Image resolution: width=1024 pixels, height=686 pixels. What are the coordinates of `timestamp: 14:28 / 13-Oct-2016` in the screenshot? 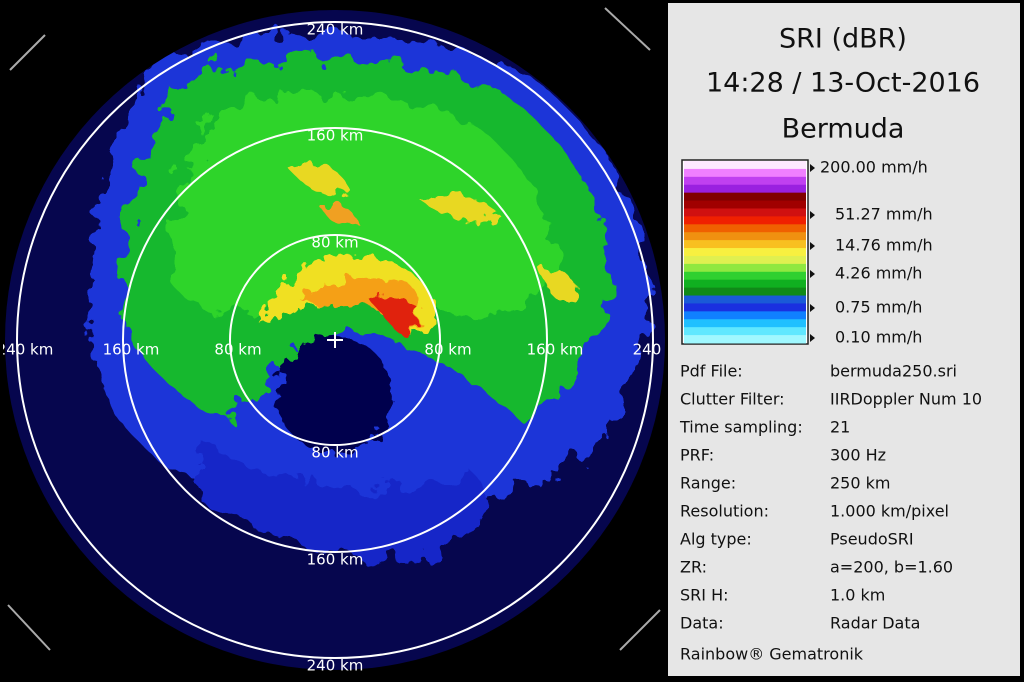 It's located at (843, 83).